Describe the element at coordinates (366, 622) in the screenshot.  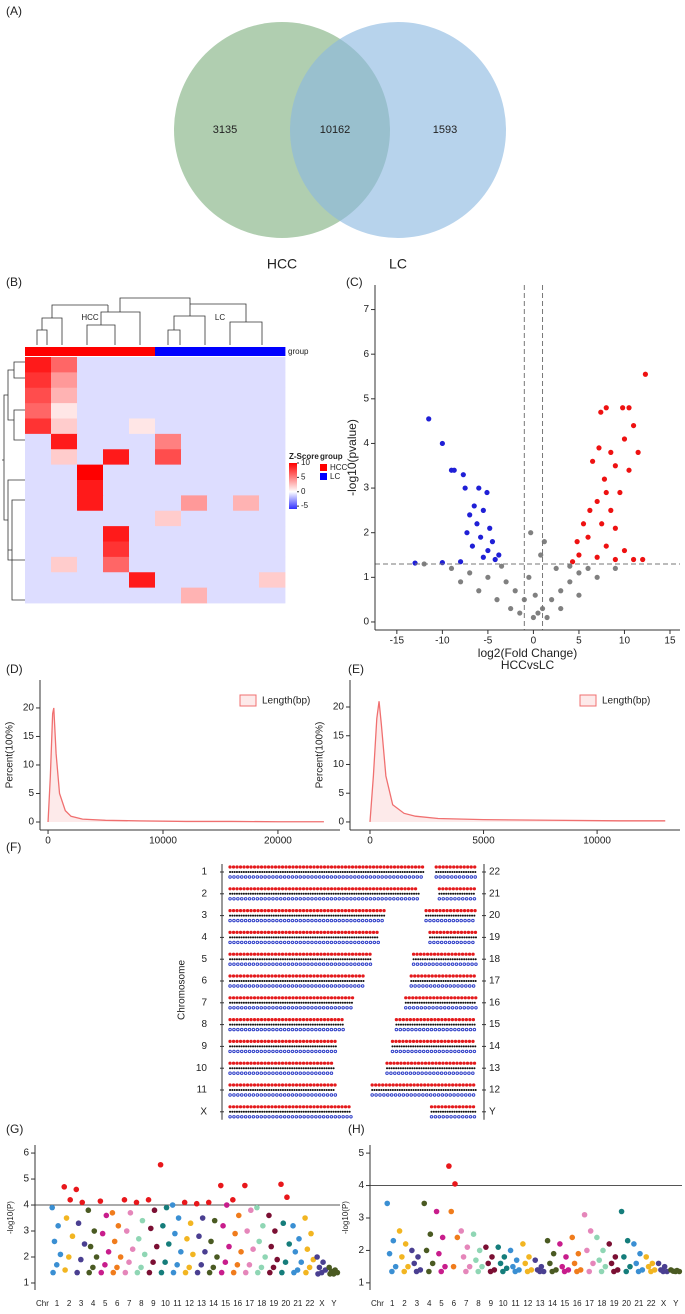
I see `y-tick-label: 0` at that location.